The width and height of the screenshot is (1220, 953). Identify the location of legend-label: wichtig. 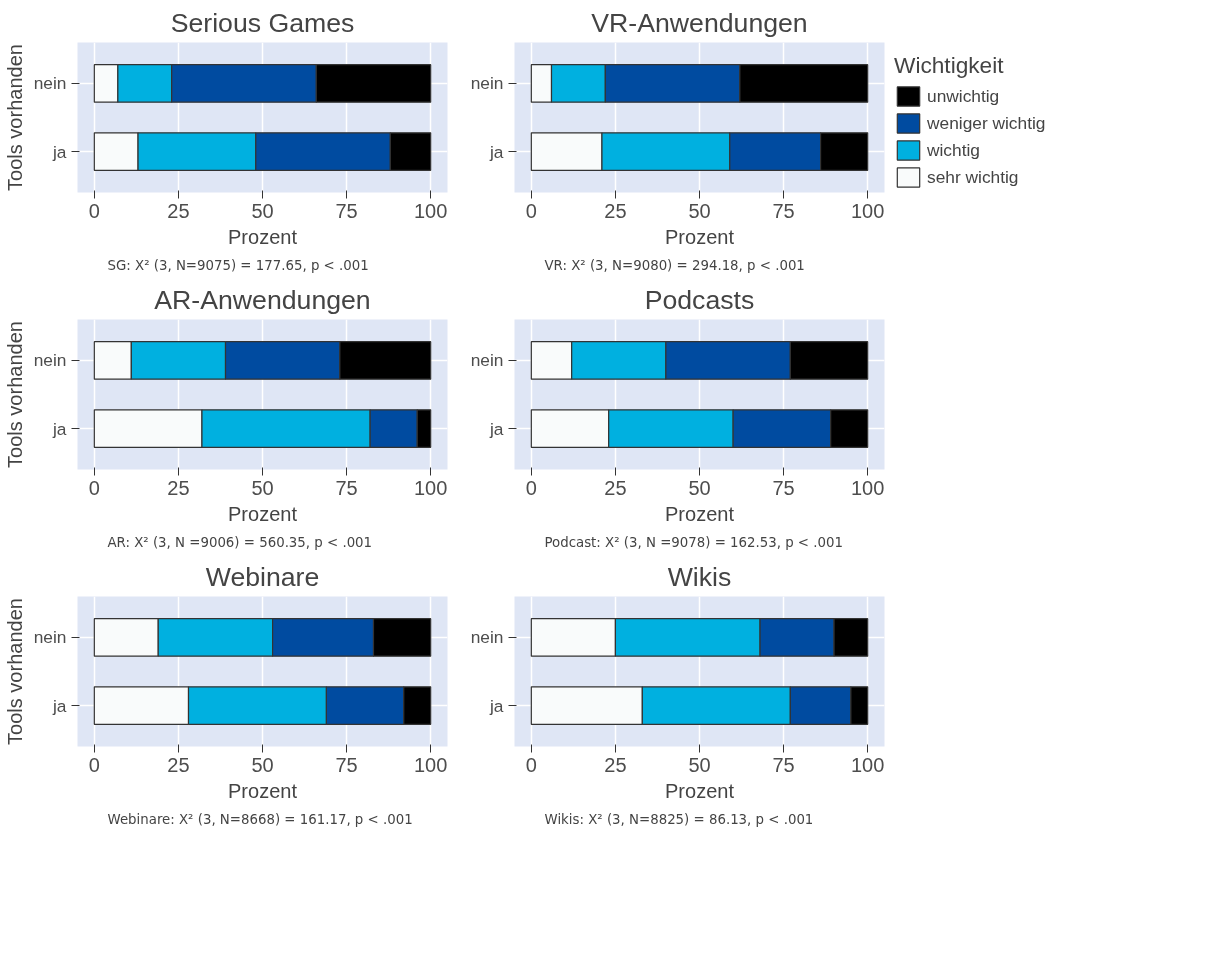
(953, 150).